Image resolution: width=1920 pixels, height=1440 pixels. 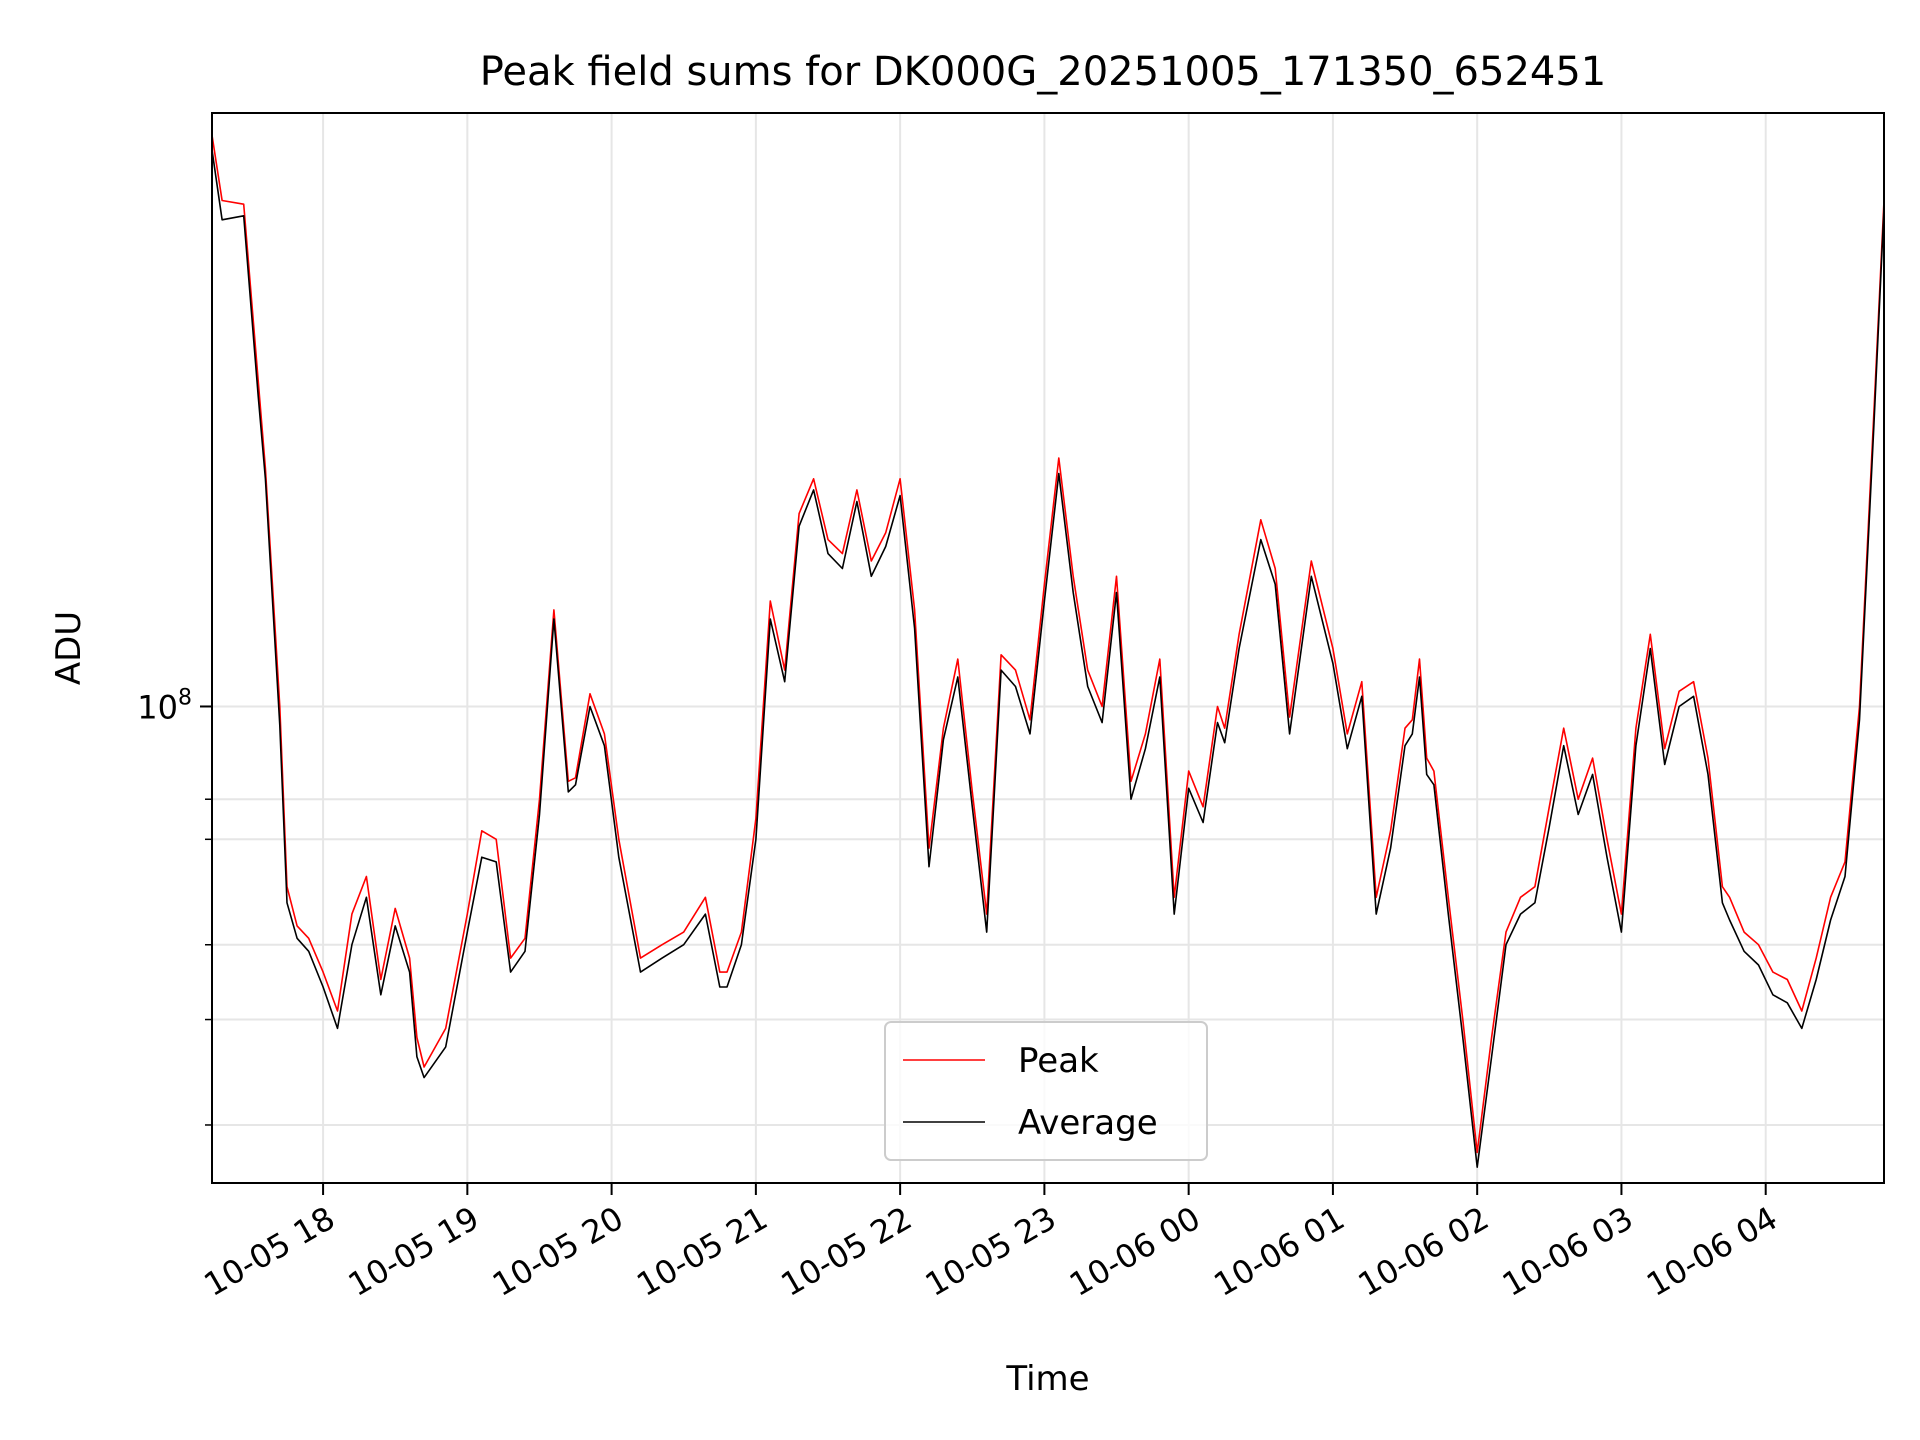 I want to click on legend-label-average: Average, so click(x=1088, y=1123).